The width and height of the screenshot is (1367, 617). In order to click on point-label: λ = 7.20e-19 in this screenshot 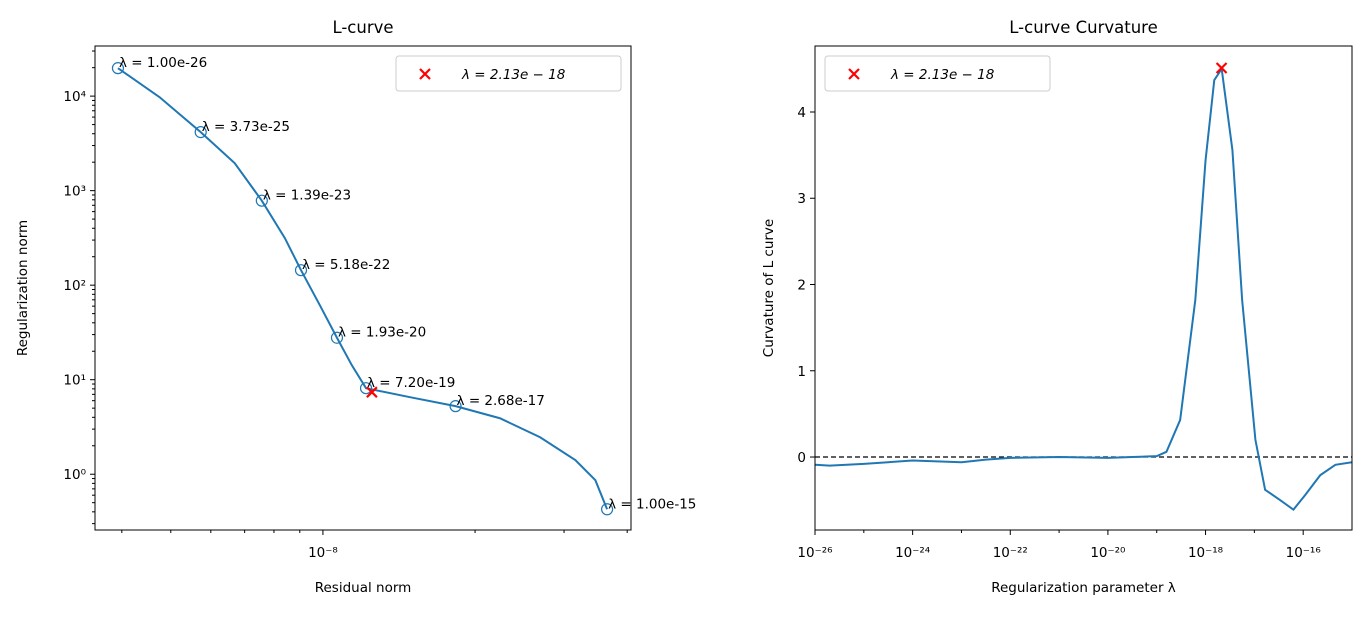, I will do `click(411, 383)`.